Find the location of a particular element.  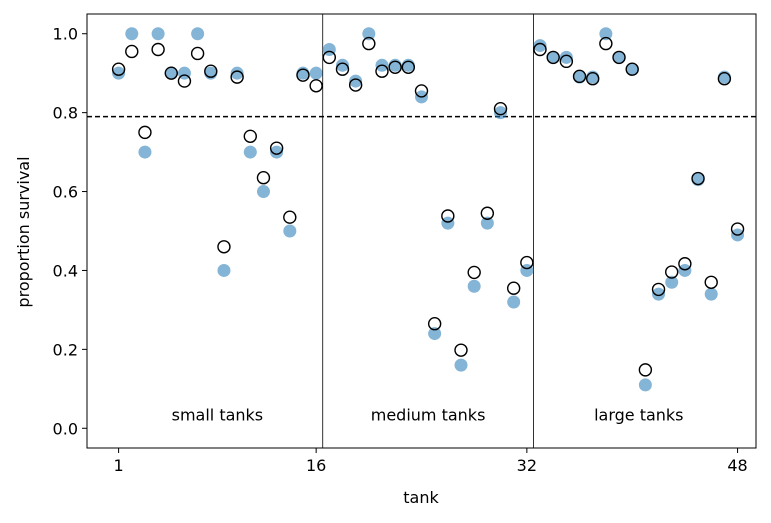

group-label: medium tanks is located at coordinates (428, 414).